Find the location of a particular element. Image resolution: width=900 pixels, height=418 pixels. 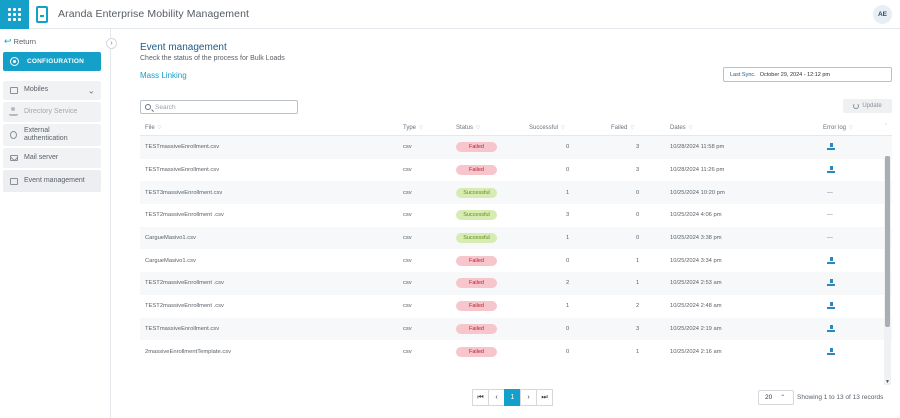

column-header-error-log: Error log ▽ is located at coordinates (838, 128).